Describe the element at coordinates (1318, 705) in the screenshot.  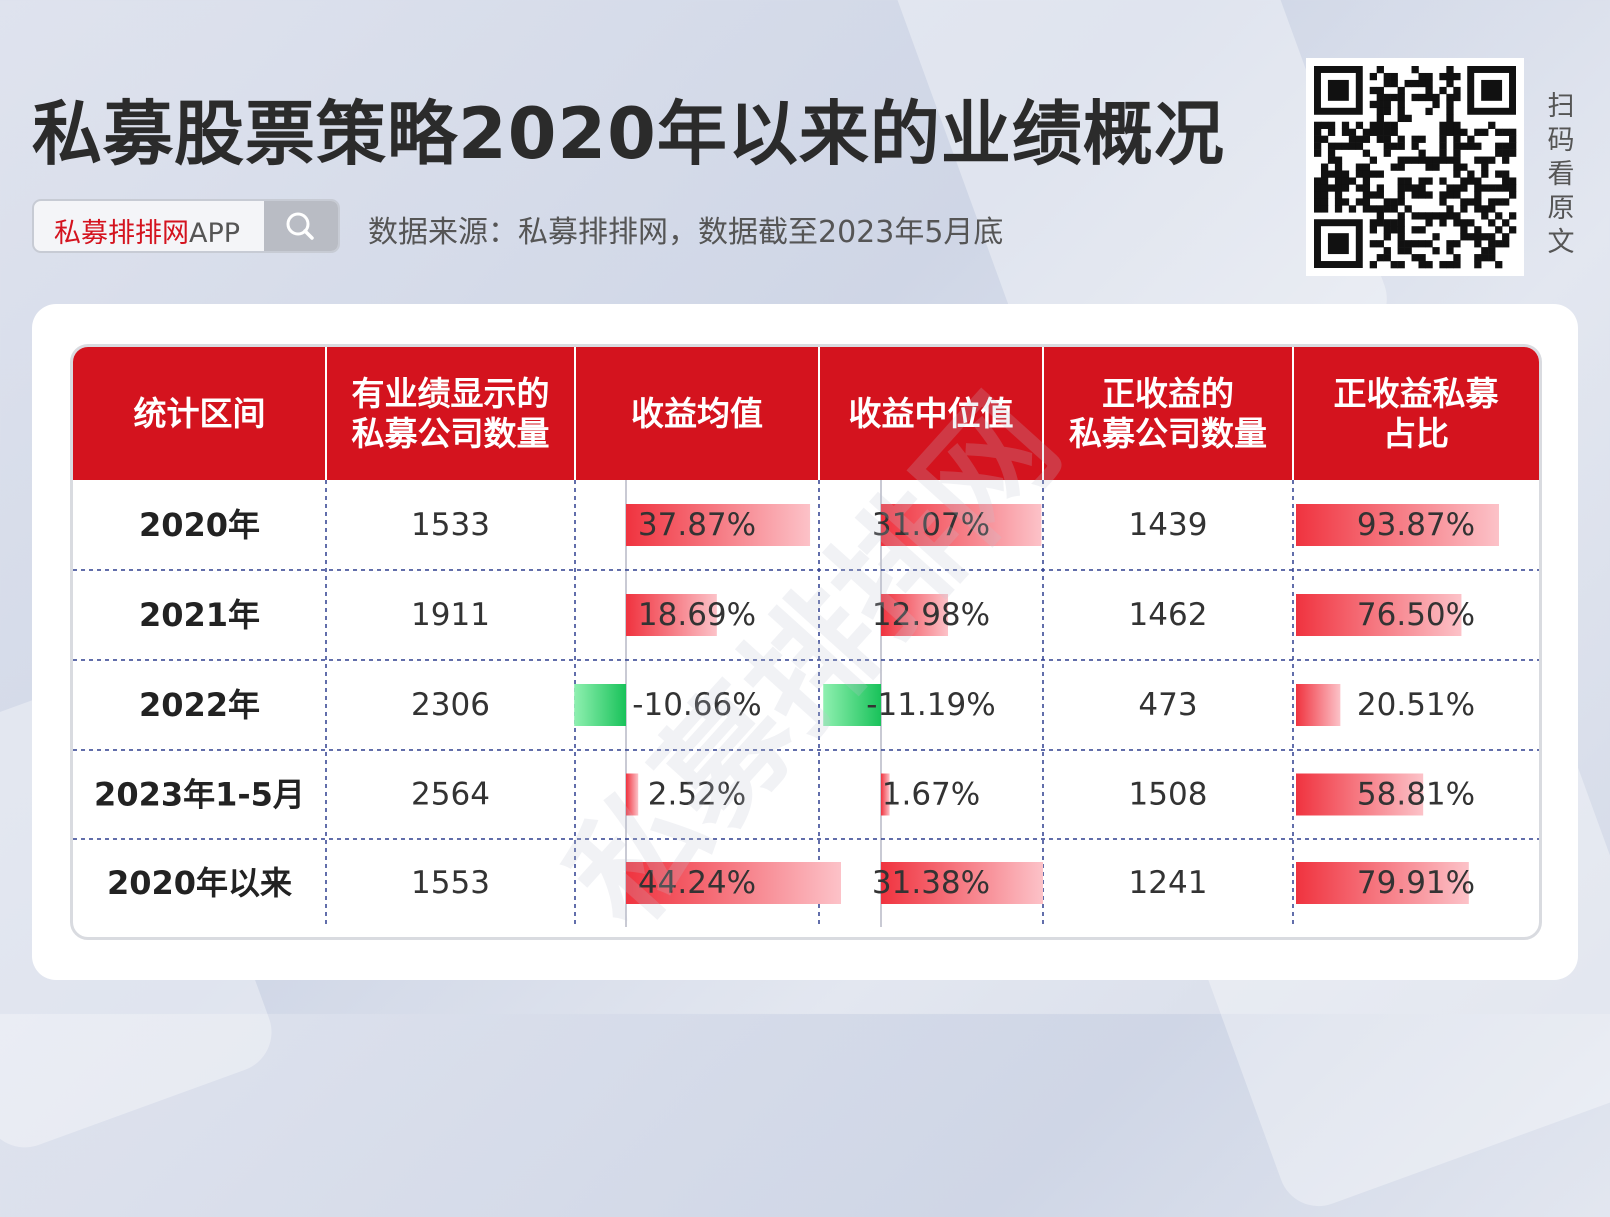
I see `ratio-bar` at that location.